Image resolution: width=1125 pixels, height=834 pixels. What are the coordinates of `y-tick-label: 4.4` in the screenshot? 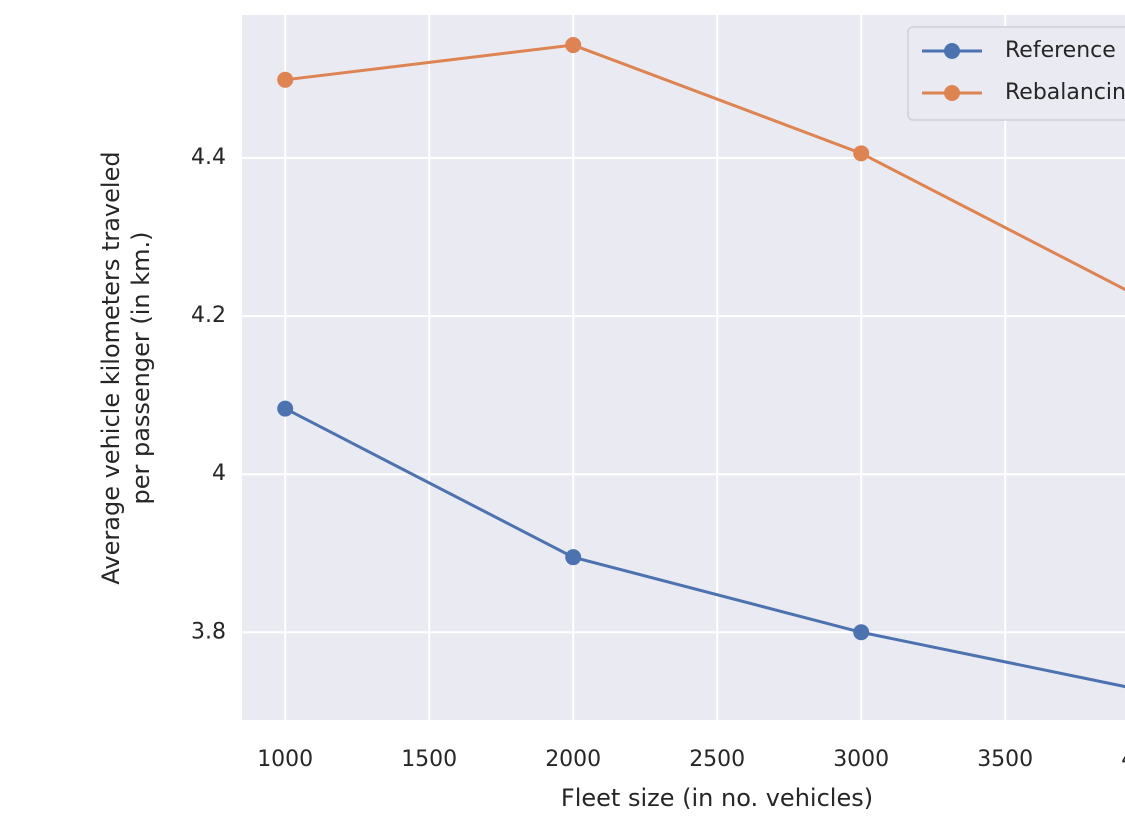 It's located at (208, 157).